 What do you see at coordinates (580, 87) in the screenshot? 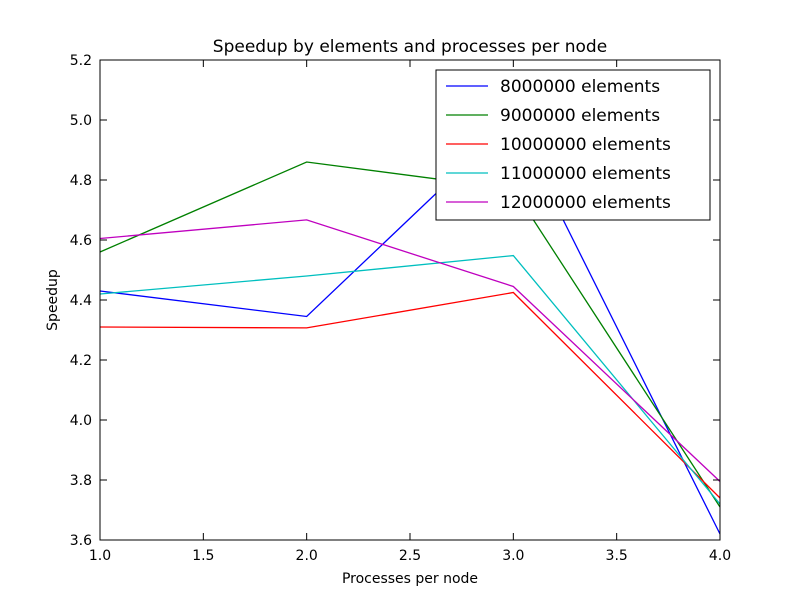
I see `legend-label-0: 8000000 elements` at bounding box center [580, 87].